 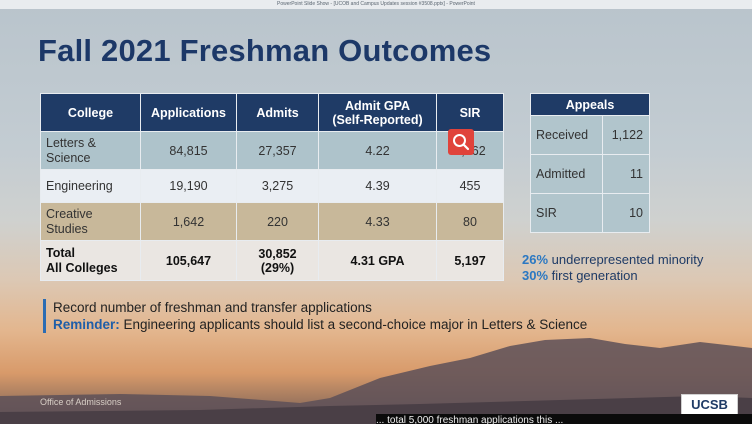 I want to click on stat-percent: 30%, so click(x=535, y=275).